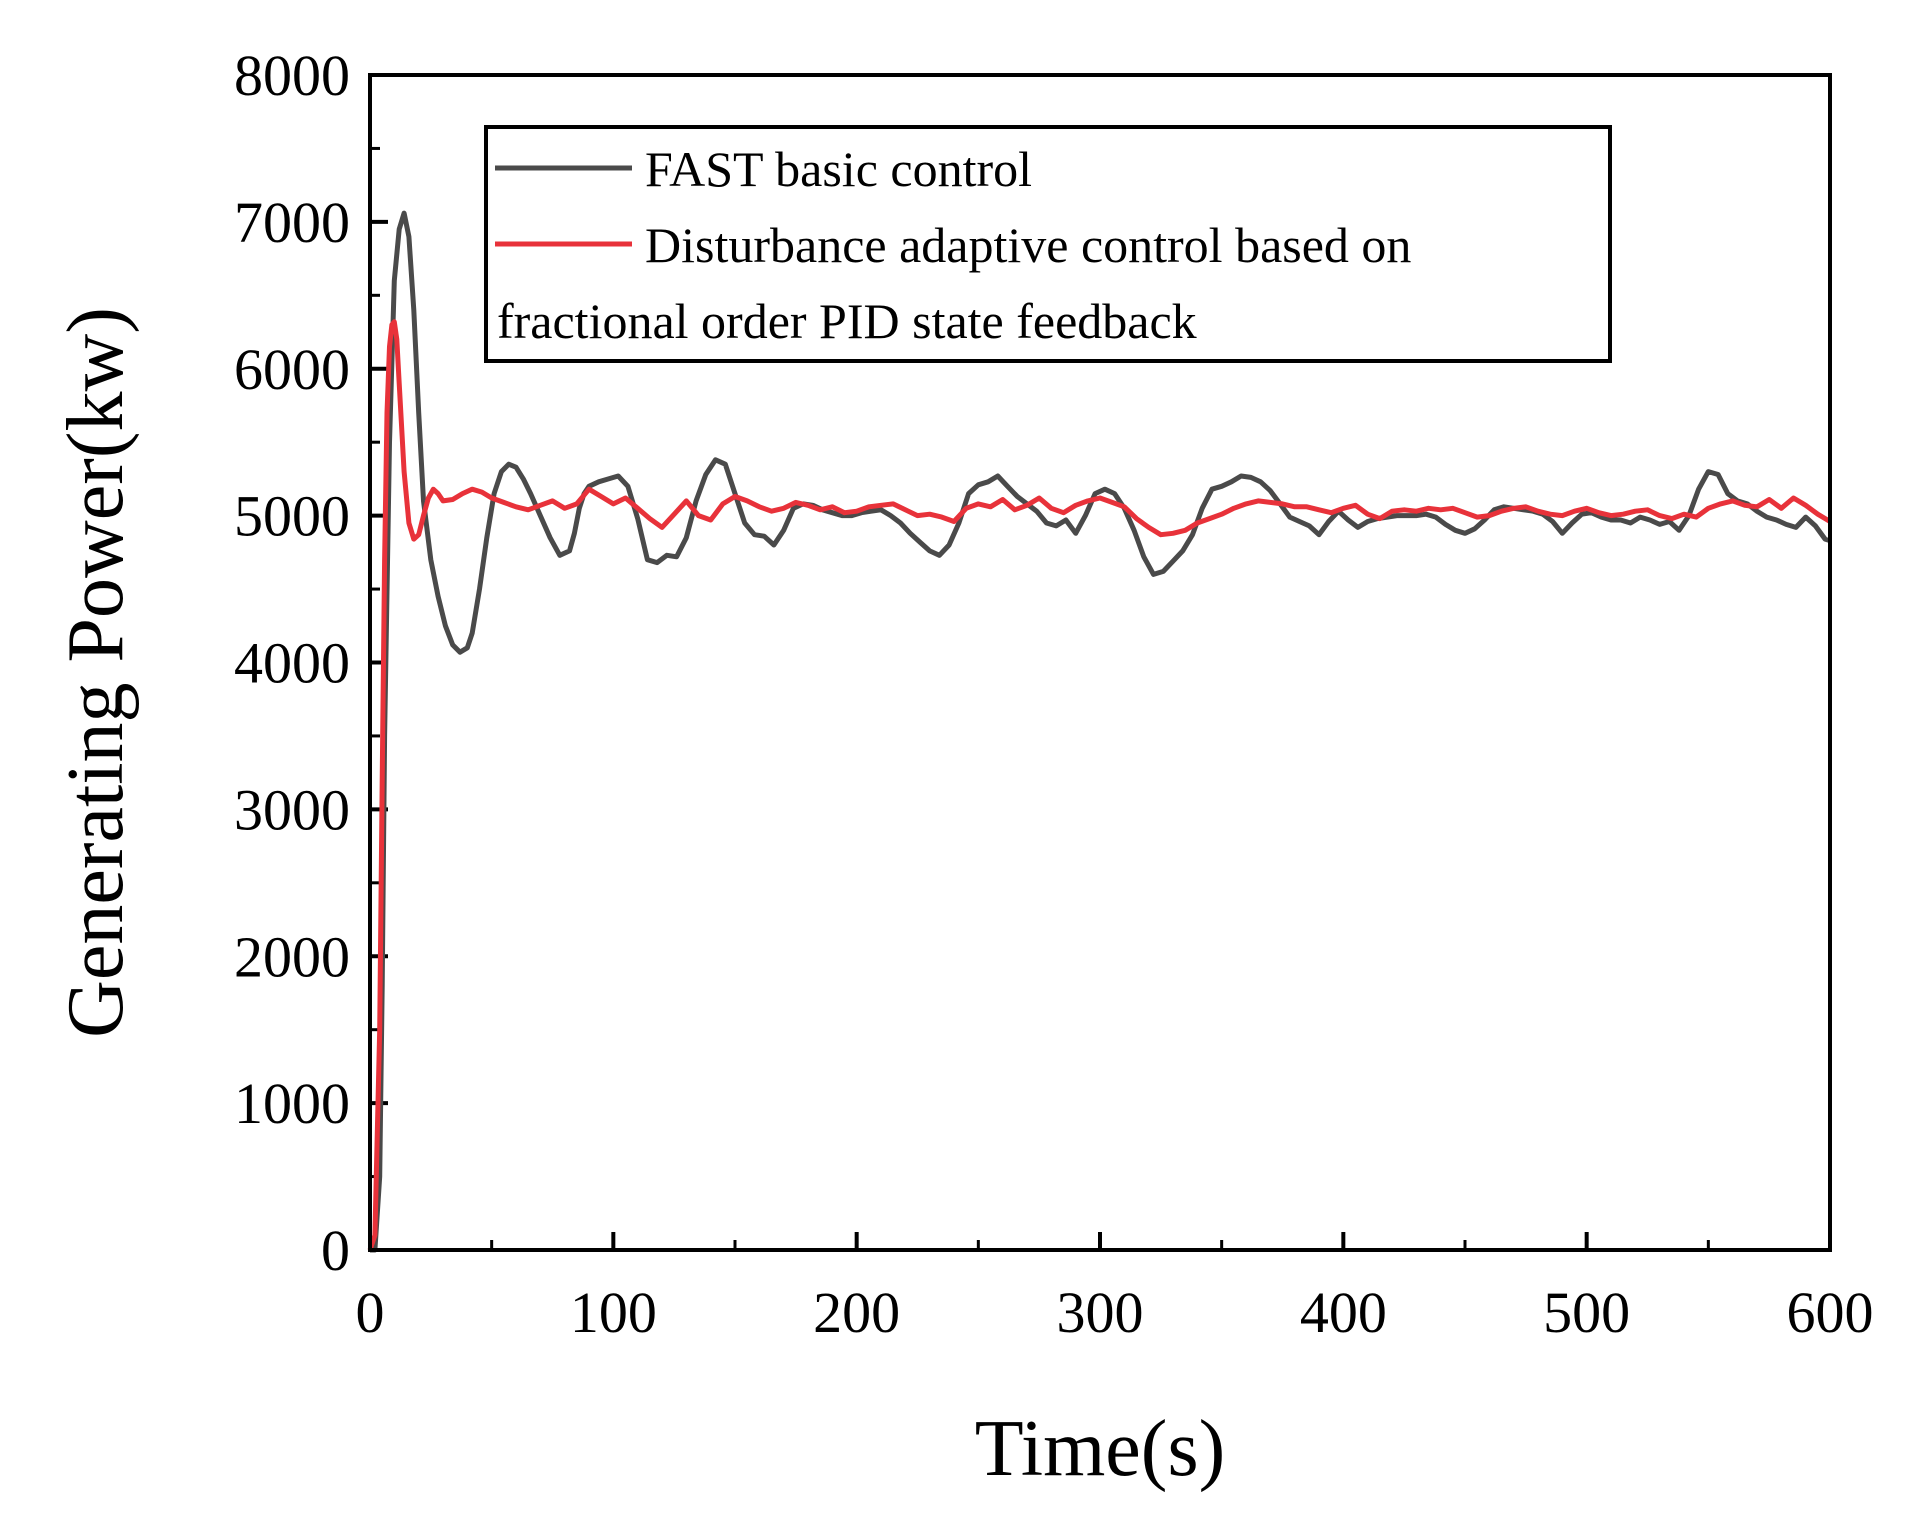 The image size is (1906, 1520). What do you see at coordinates (838, 169) in the screenshot?
I see `legend-label-fast-basic-control: FAST basic control` at bounding box center [838, 169].